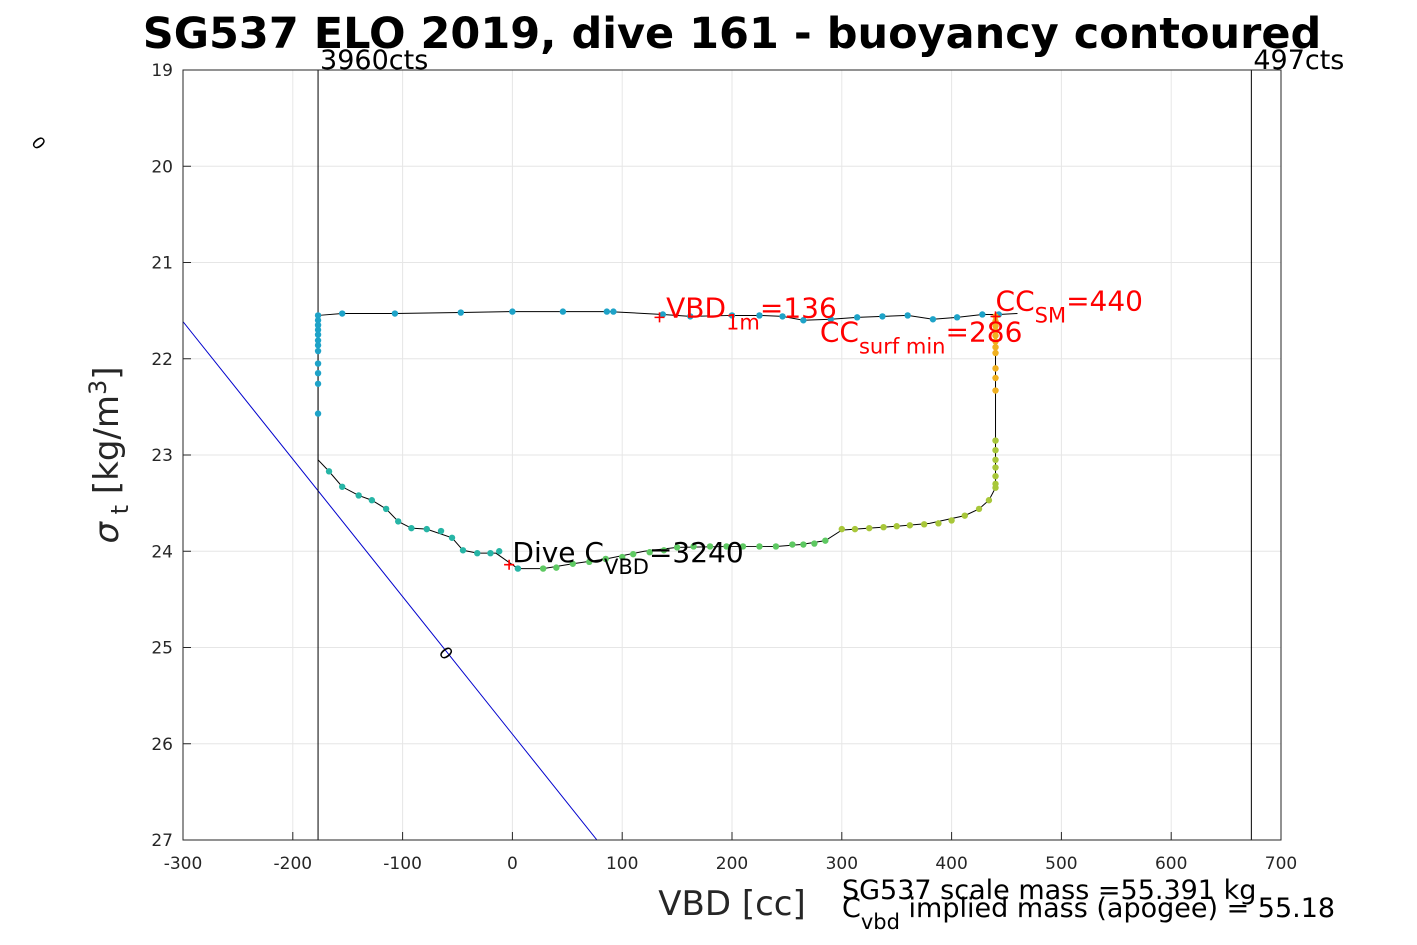  Describe the element at coordinates (751, 312) in the screenshot. I see `annotation-label: VBD1m=136` at that location.